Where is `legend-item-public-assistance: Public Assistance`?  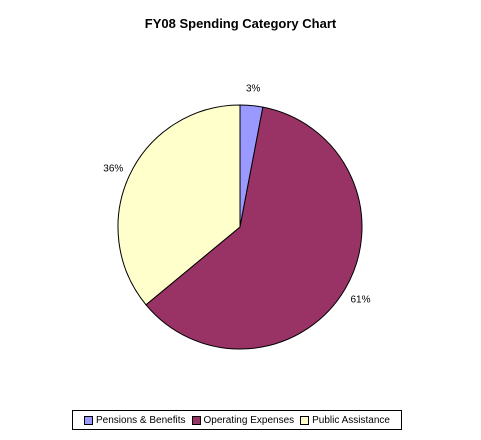
legend-item-public-assistance: Public Assistance is located at coordinates (345, 420).